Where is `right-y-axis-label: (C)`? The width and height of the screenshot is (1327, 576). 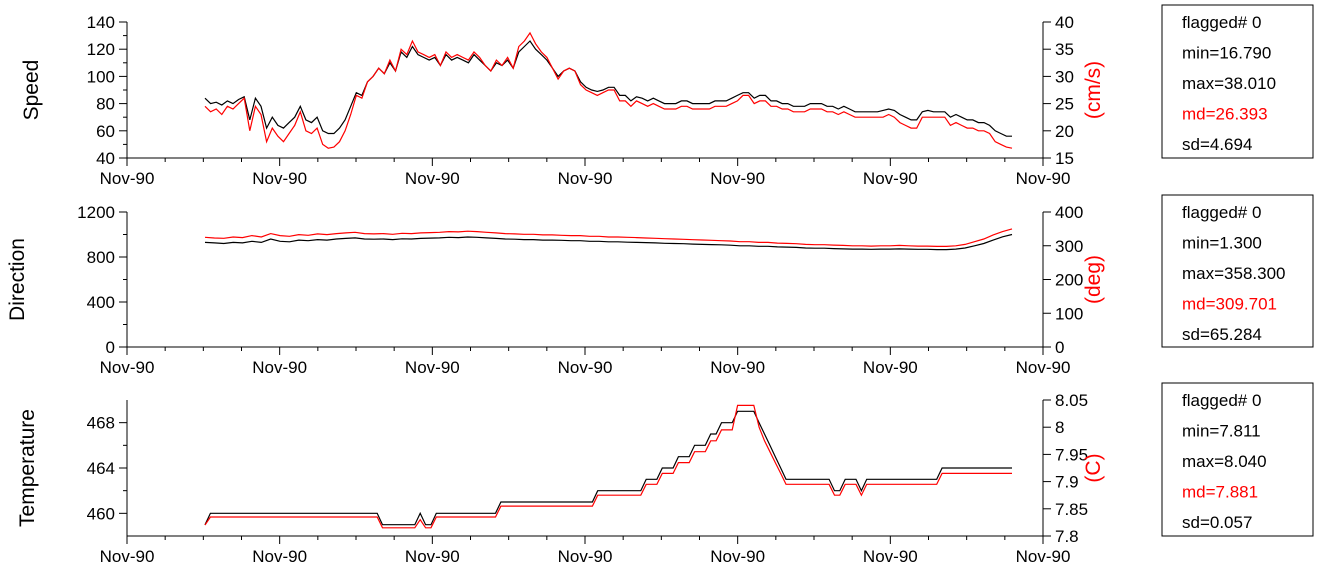 right-y-axis-label: (C) is located at coordinates (1093, 467).